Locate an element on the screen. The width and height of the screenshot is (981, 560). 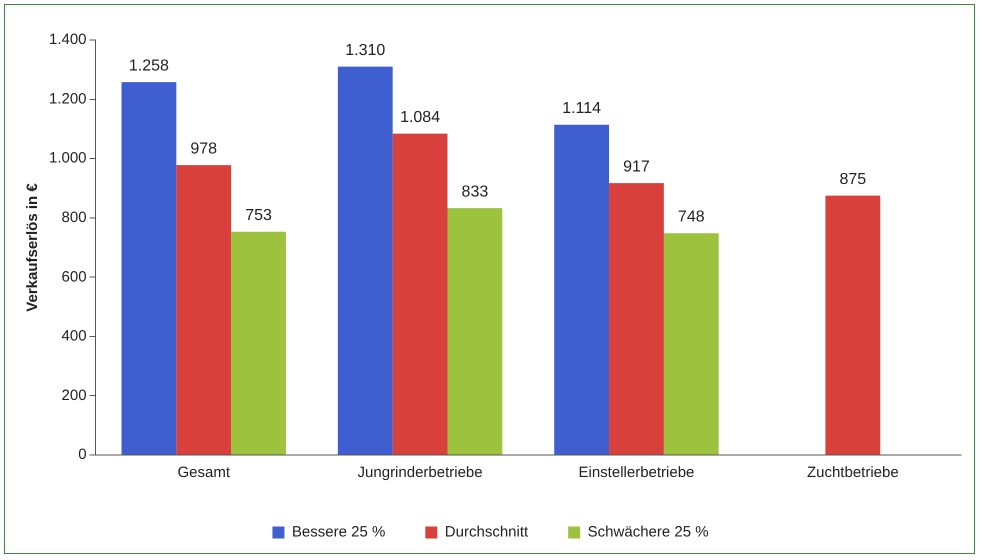
legend-label: Durchschnitt is located at coordinates (487, 532).